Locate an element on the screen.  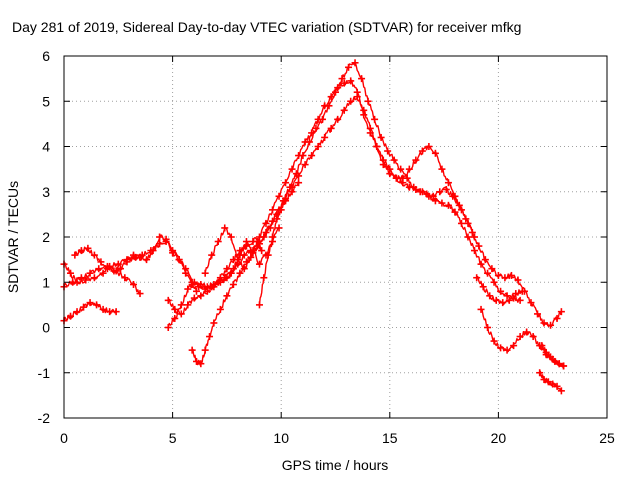
series-trace is located at coordinates (233, 250).